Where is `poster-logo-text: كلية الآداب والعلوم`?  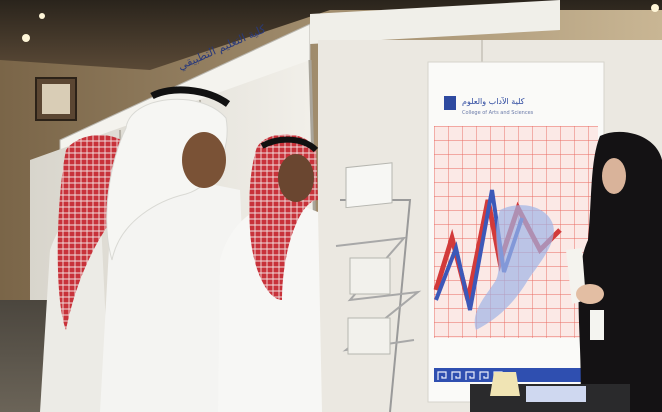 poster-logo-text: كلية الآداب والعلوم is located at coordinates (493, 101).